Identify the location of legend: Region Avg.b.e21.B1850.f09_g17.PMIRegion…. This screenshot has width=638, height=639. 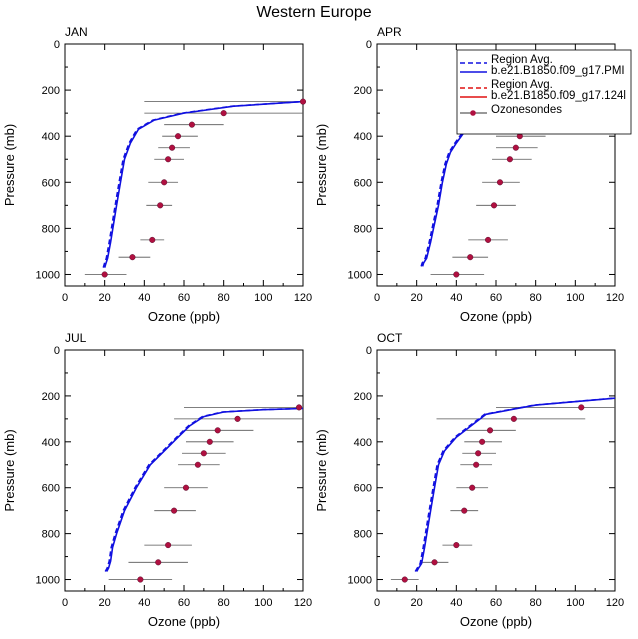
(544, 92).